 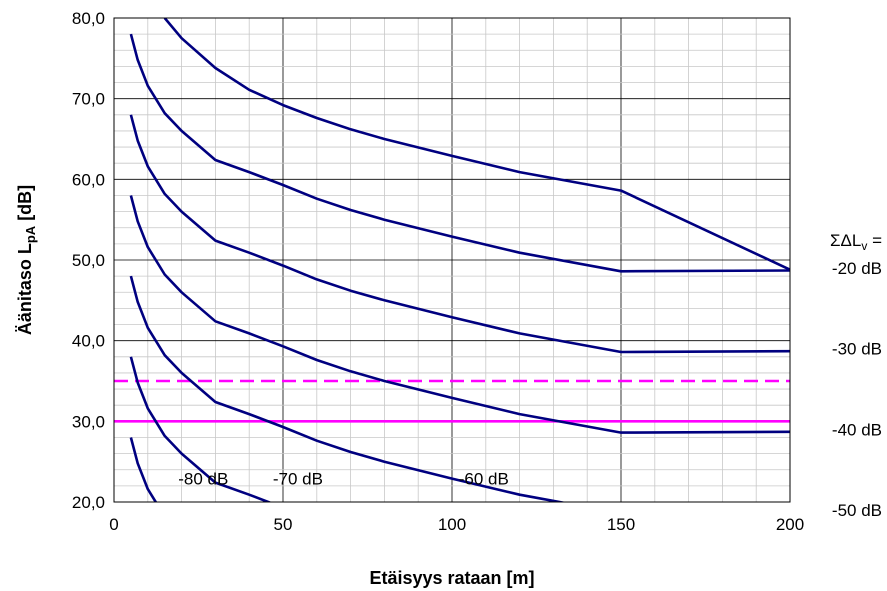 What do you see at coordinates (857, 389) in the screenshot?
I see `right-labels: -20 dB -30 dB -40 dB -50 dB` at bounding box center [857, 389].